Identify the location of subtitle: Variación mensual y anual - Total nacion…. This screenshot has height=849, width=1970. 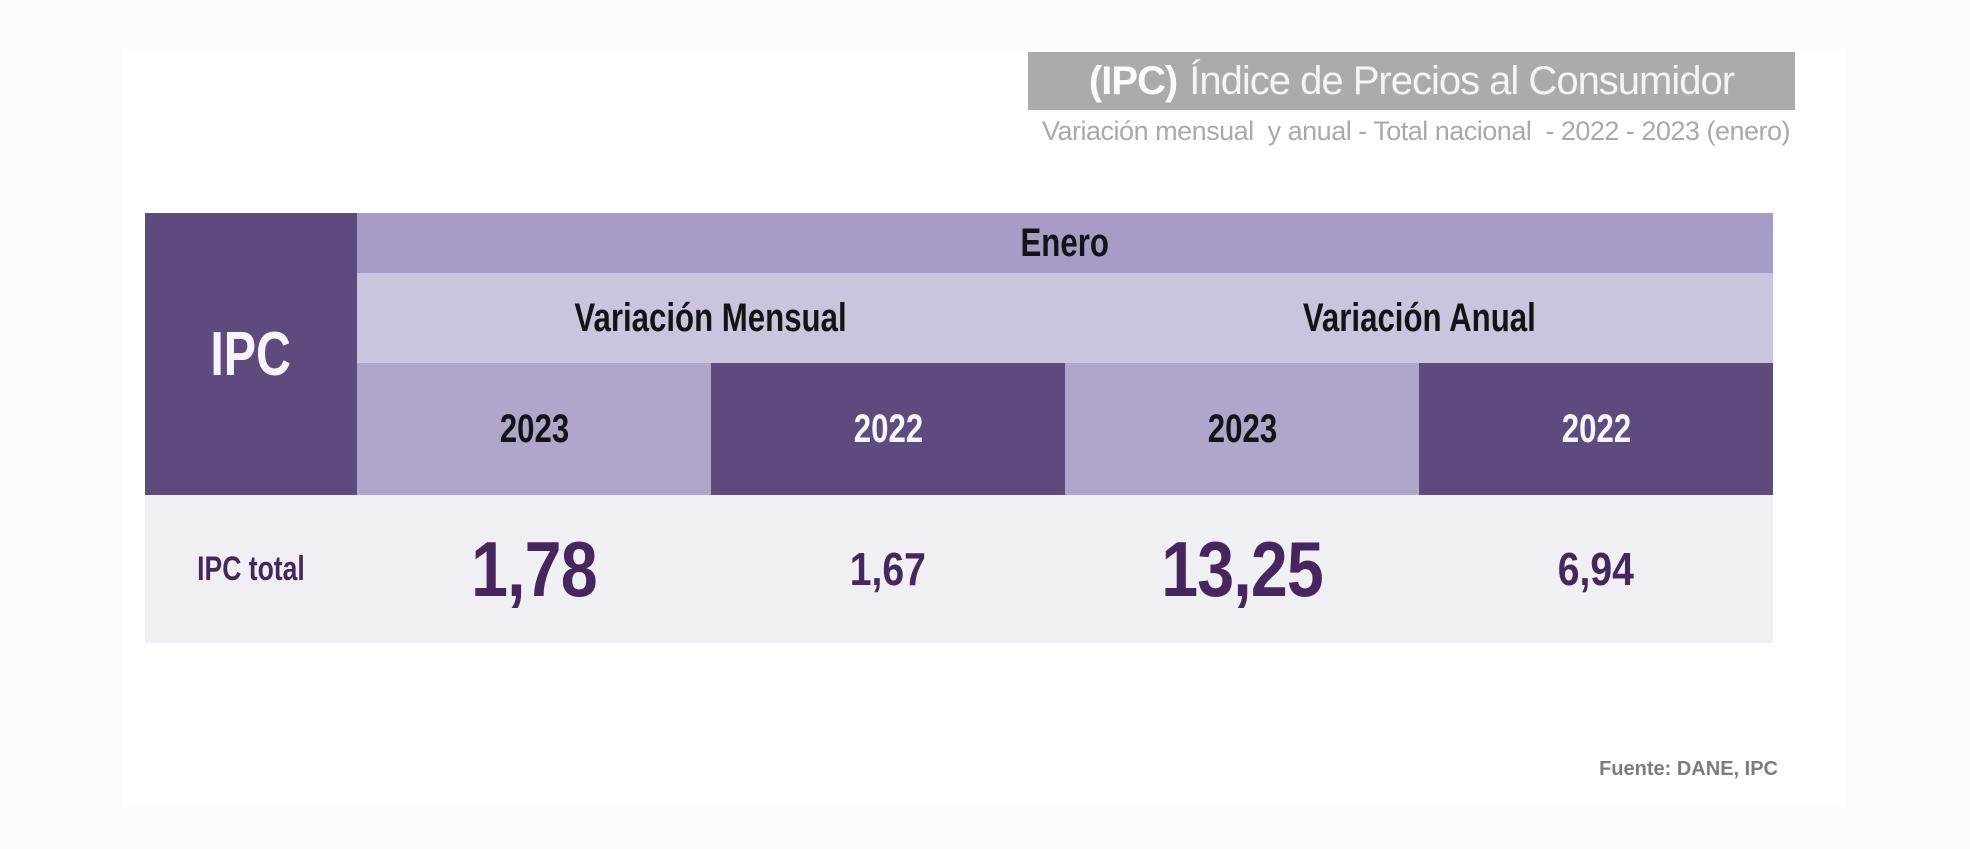
(1416, 131).